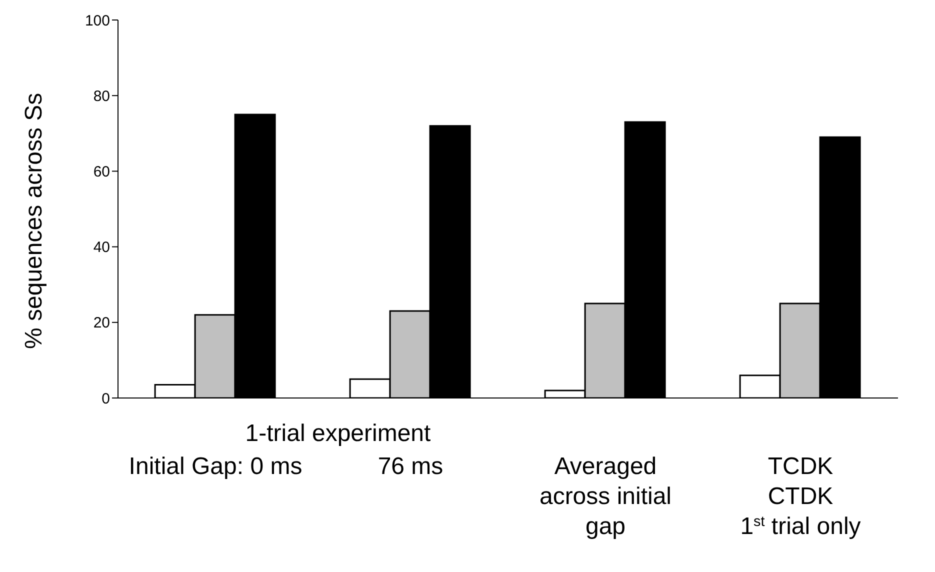 The image size is (935, 572). Describe the element at coordinates (800, 496) in the screenshot. I see `x-tick-label: TCDK CTDK 1$^{st}$ trial only` at that location.